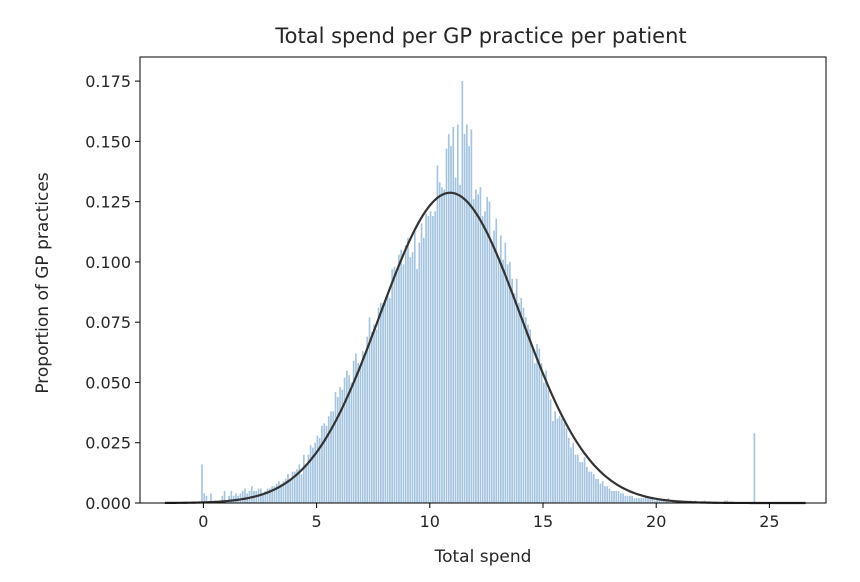 This screenshot has height=582, width=860. What do you see at coordinates (317, 521) in the screenshot?
I see `x-tick-label: 5` at bounding box center [317, 521].